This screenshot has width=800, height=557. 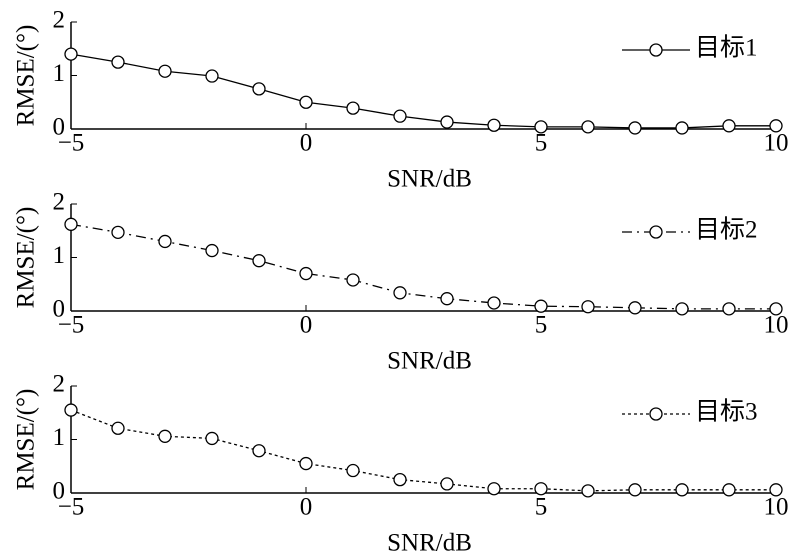 What do you see at coordinates (726, 230) in the screenshot?
I see `legend-label: 目标2` at bounding box center [726, 230].